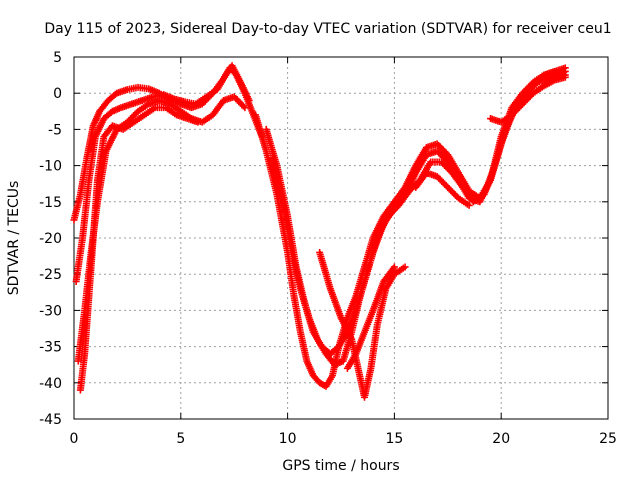 This screenshot has height=480, width=640. I want to click on y-tick-label: -15, so click(50, 203).